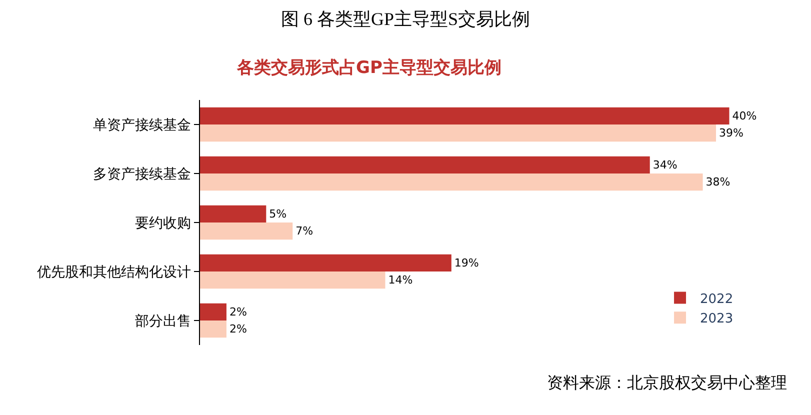 The height and width of the screenshot is (415, 811). What do you see at coordinates (744, 115) in the screenshot?
I see `data-label: 40%` at bounding box center [744, 115].